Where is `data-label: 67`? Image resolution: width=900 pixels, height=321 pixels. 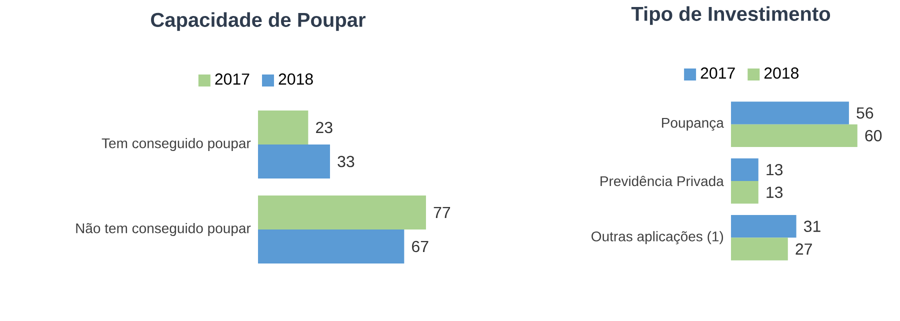
data-label: 67 is located at coordinates (420, 246).